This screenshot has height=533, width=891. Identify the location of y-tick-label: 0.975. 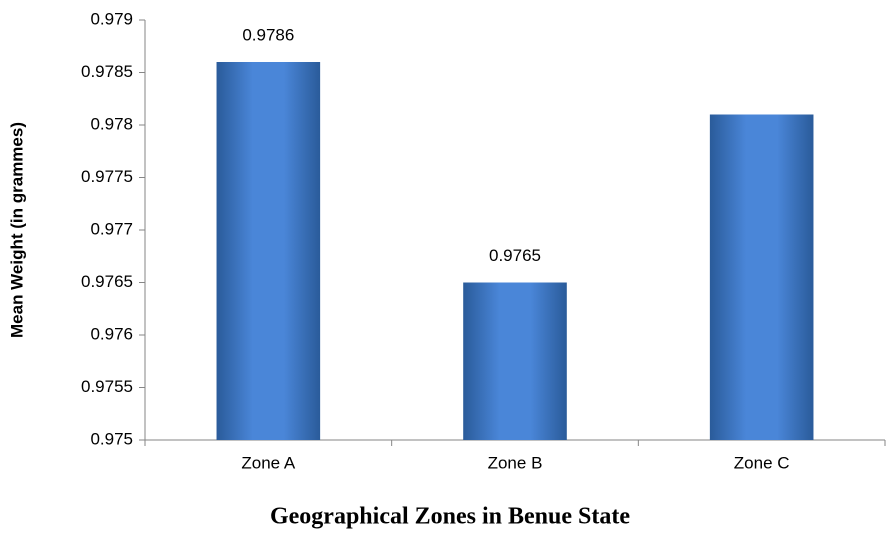
(111, 438).